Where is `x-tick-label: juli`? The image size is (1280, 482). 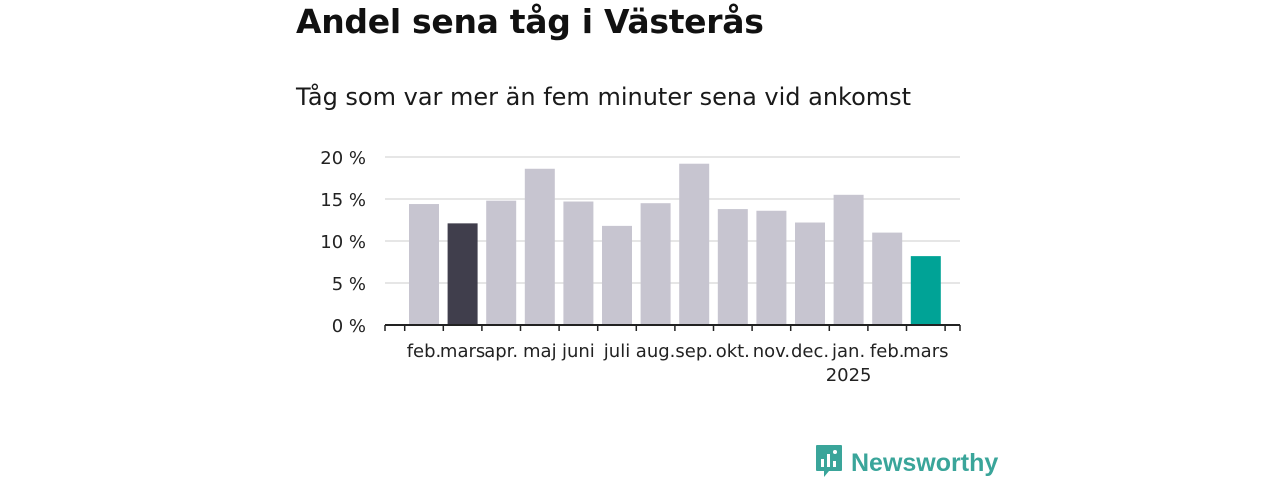 x-tick-label: juli is located at coordinates (616, 351).